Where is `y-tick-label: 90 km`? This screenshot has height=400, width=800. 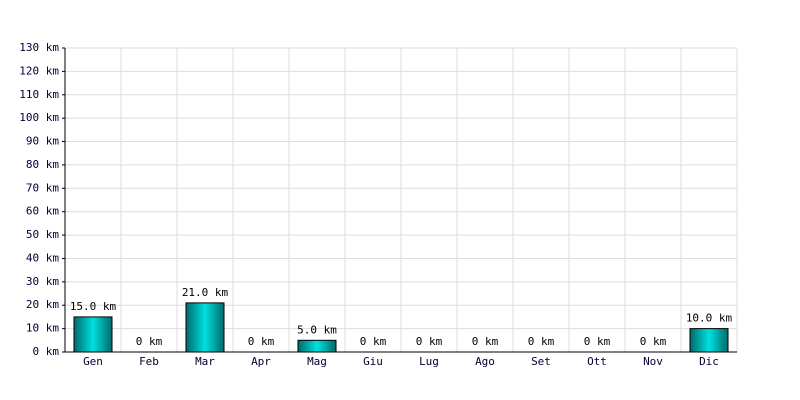 y-tick-label: 90 km is located at coordinates (42, 141).